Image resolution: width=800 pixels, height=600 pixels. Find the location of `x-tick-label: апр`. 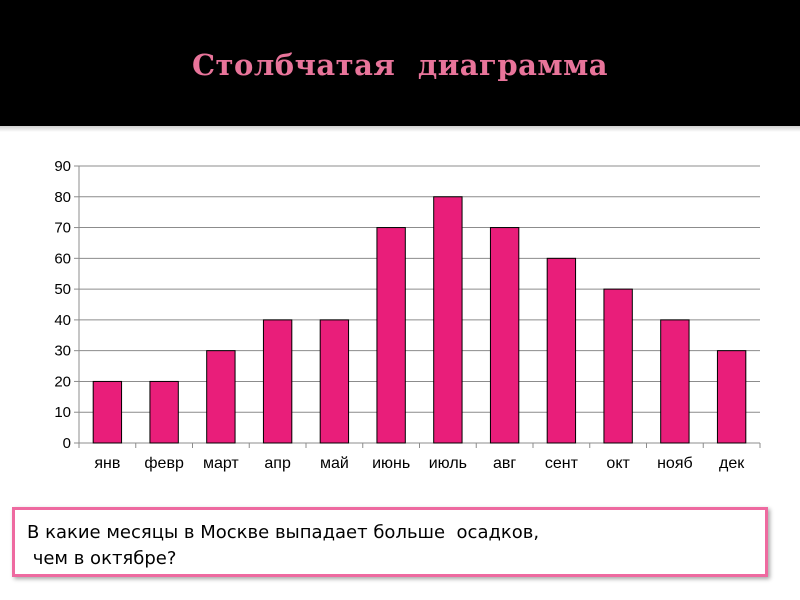

x-tick-label: апр is located at coordinates (277, 463).